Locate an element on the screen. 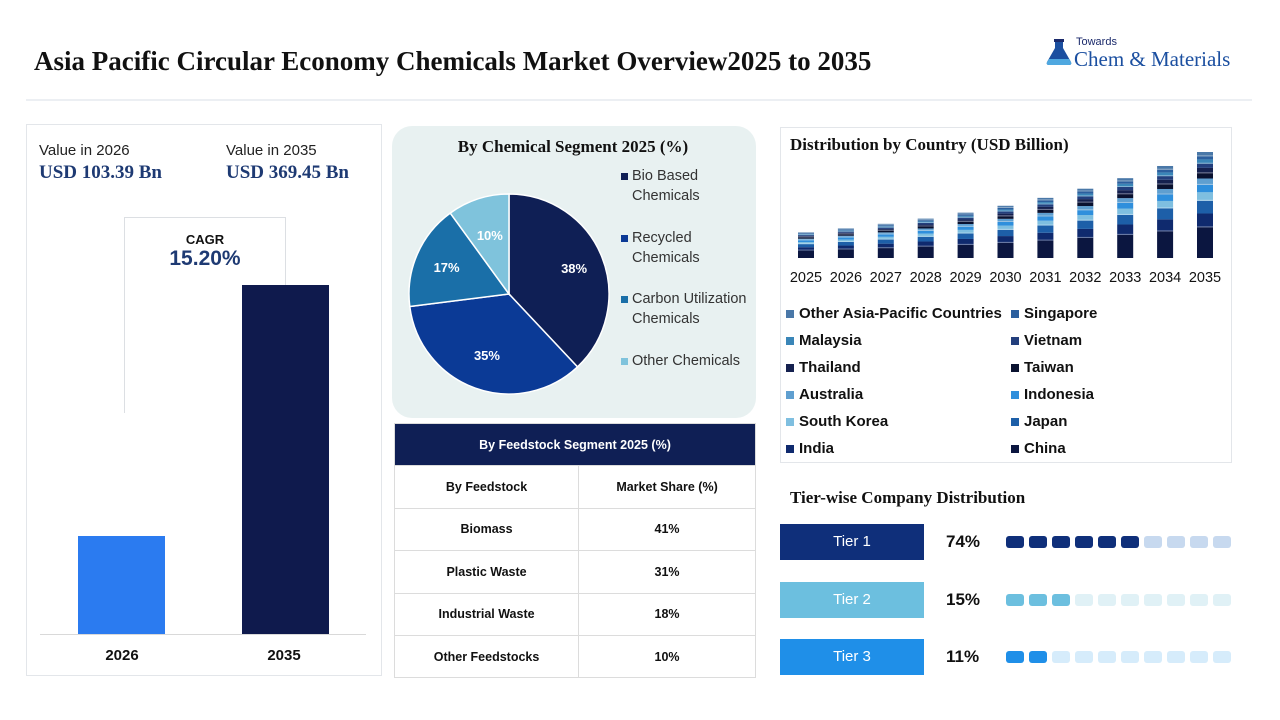  feedstock-table-title: By Feedstock Segment 2025 (%) is located at coordinates (575, 444).